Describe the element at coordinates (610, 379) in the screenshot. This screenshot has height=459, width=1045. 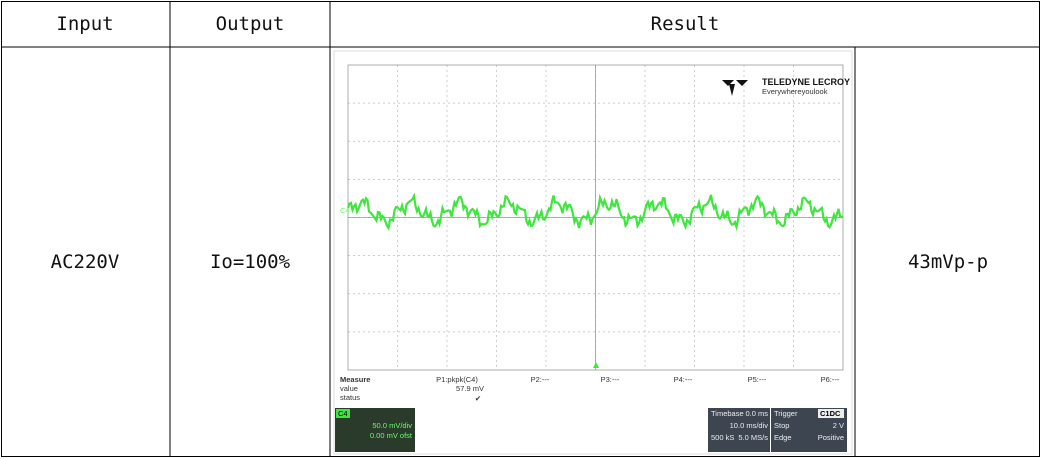
I see `measure-param: P3:---` at that location.